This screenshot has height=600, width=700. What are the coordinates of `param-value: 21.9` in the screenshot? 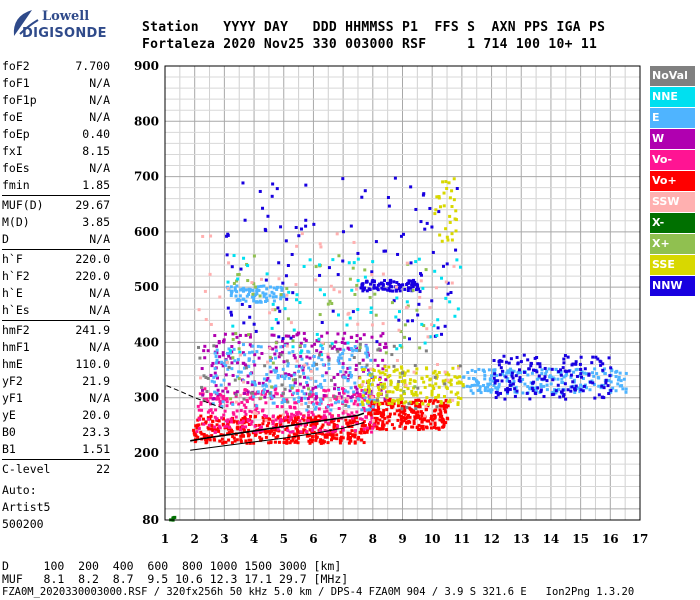 It's located at (96, 381).